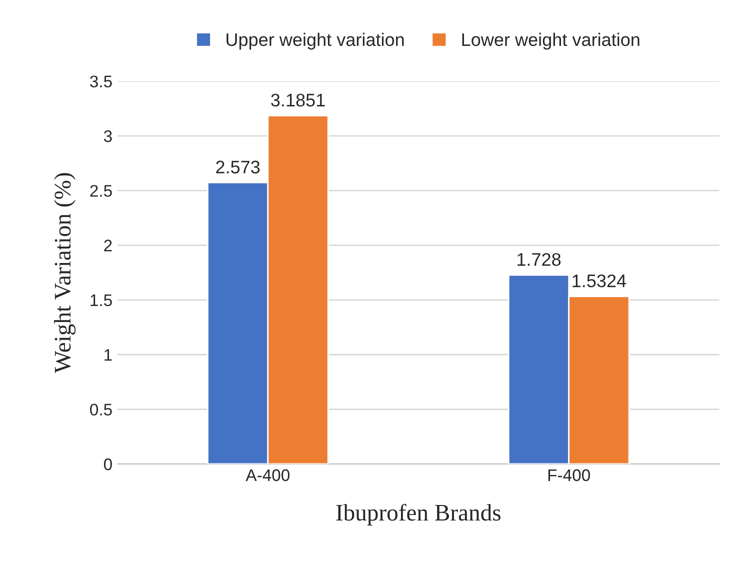  Describe the element at coordinates (298, 100) in the screenshot. I see `data-label: 3.1851` at that location.